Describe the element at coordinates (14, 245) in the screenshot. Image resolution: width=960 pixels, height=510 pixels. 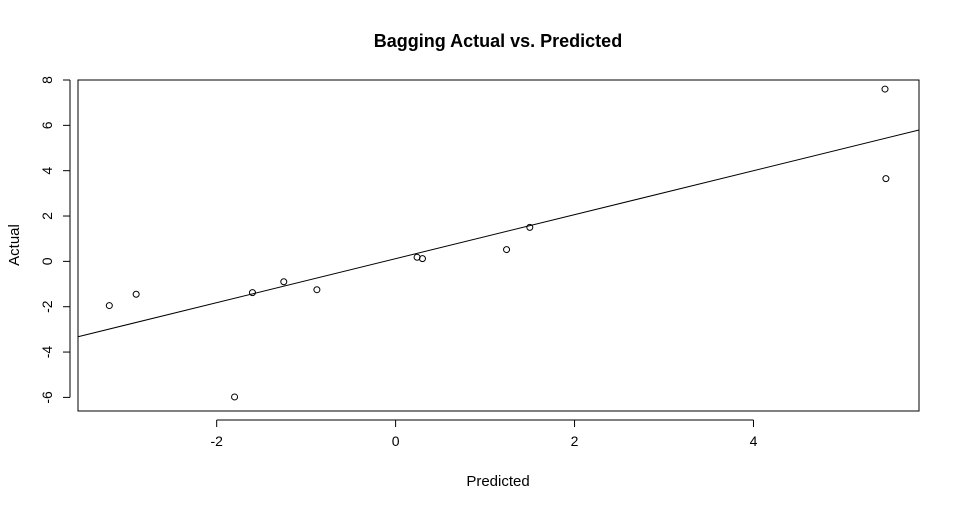
I see `y-axis-label: Actual` at that location.